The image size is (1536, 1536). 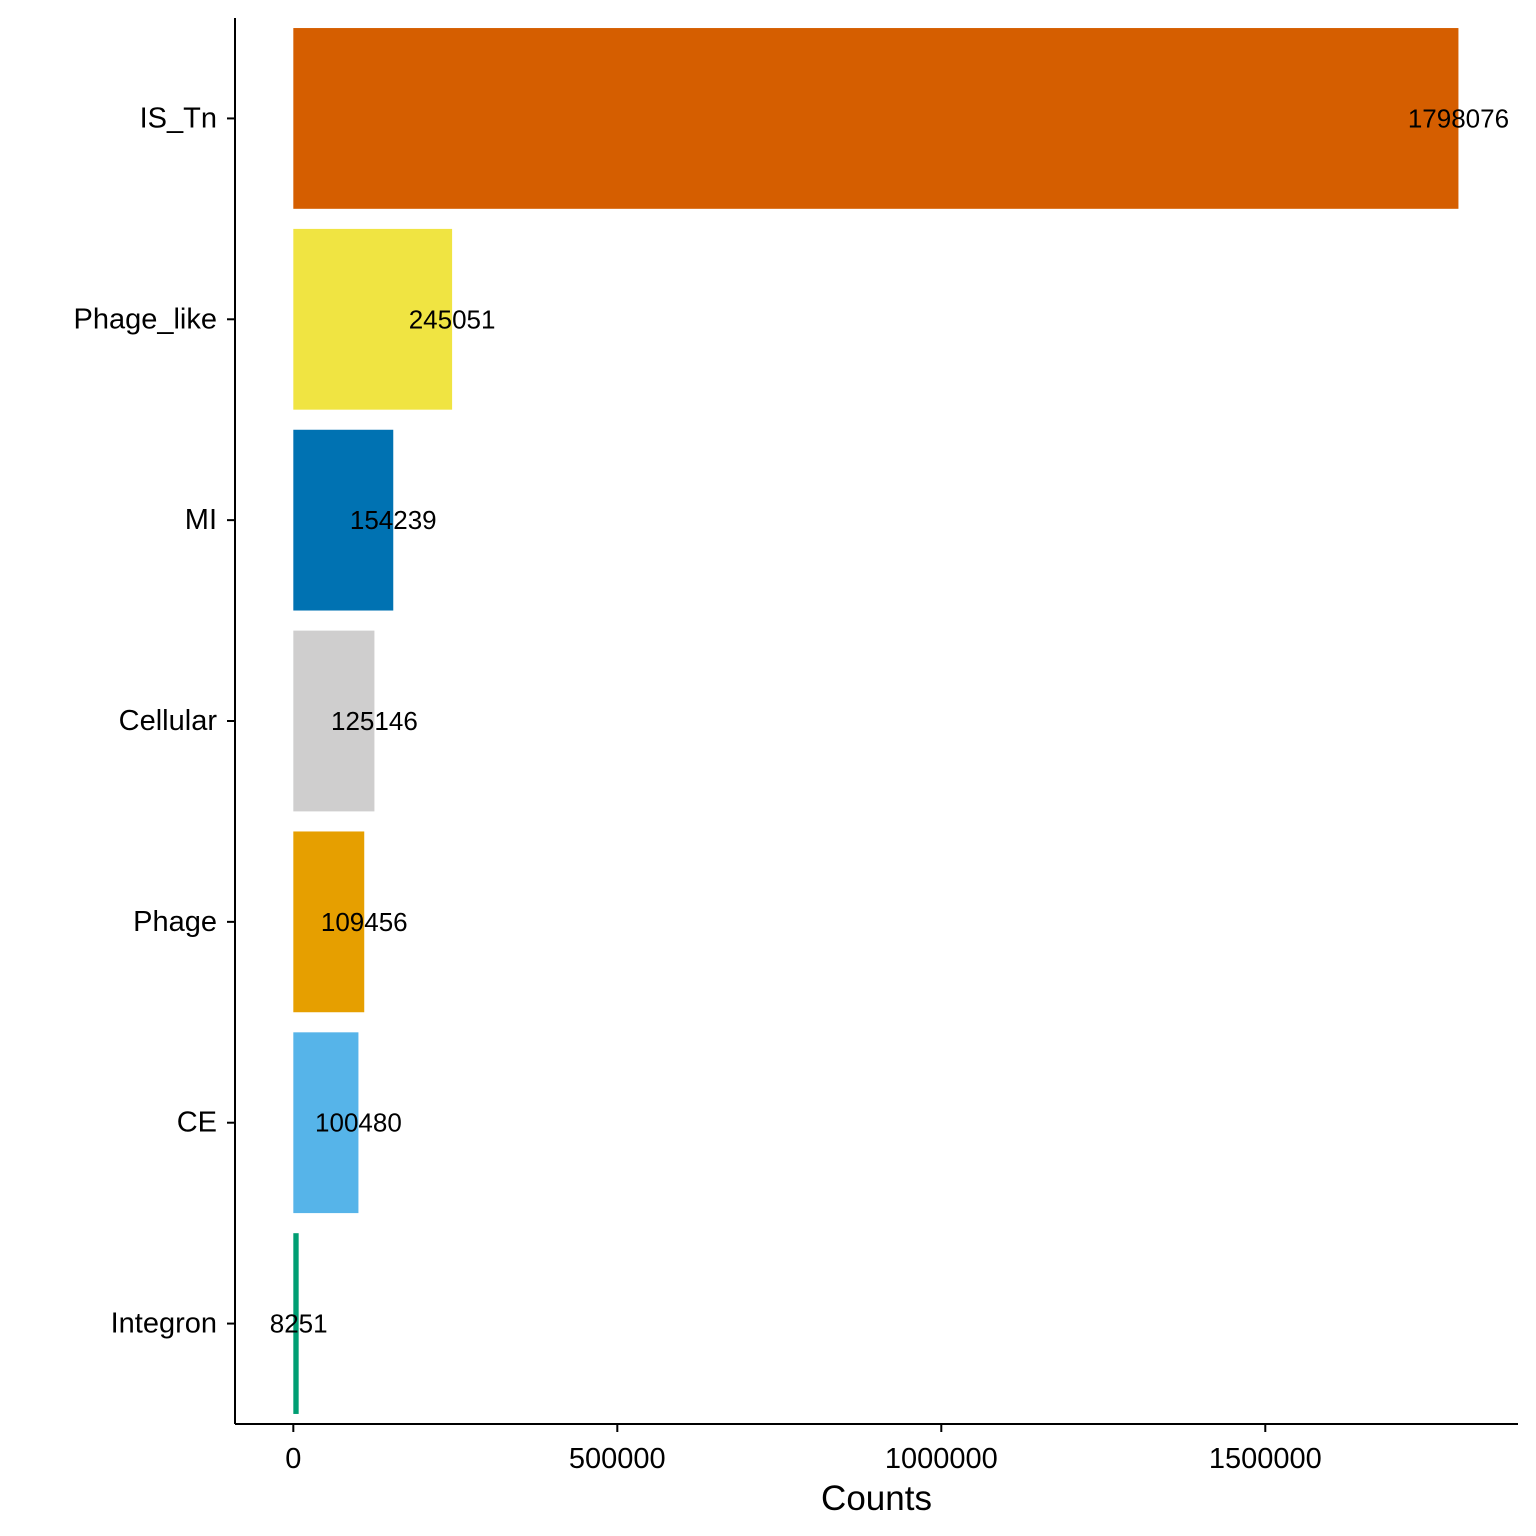 What do you see at coordinates (452, 319) in the screenshot?
I see `data-label: 245051` at bounding box center [452, 319].